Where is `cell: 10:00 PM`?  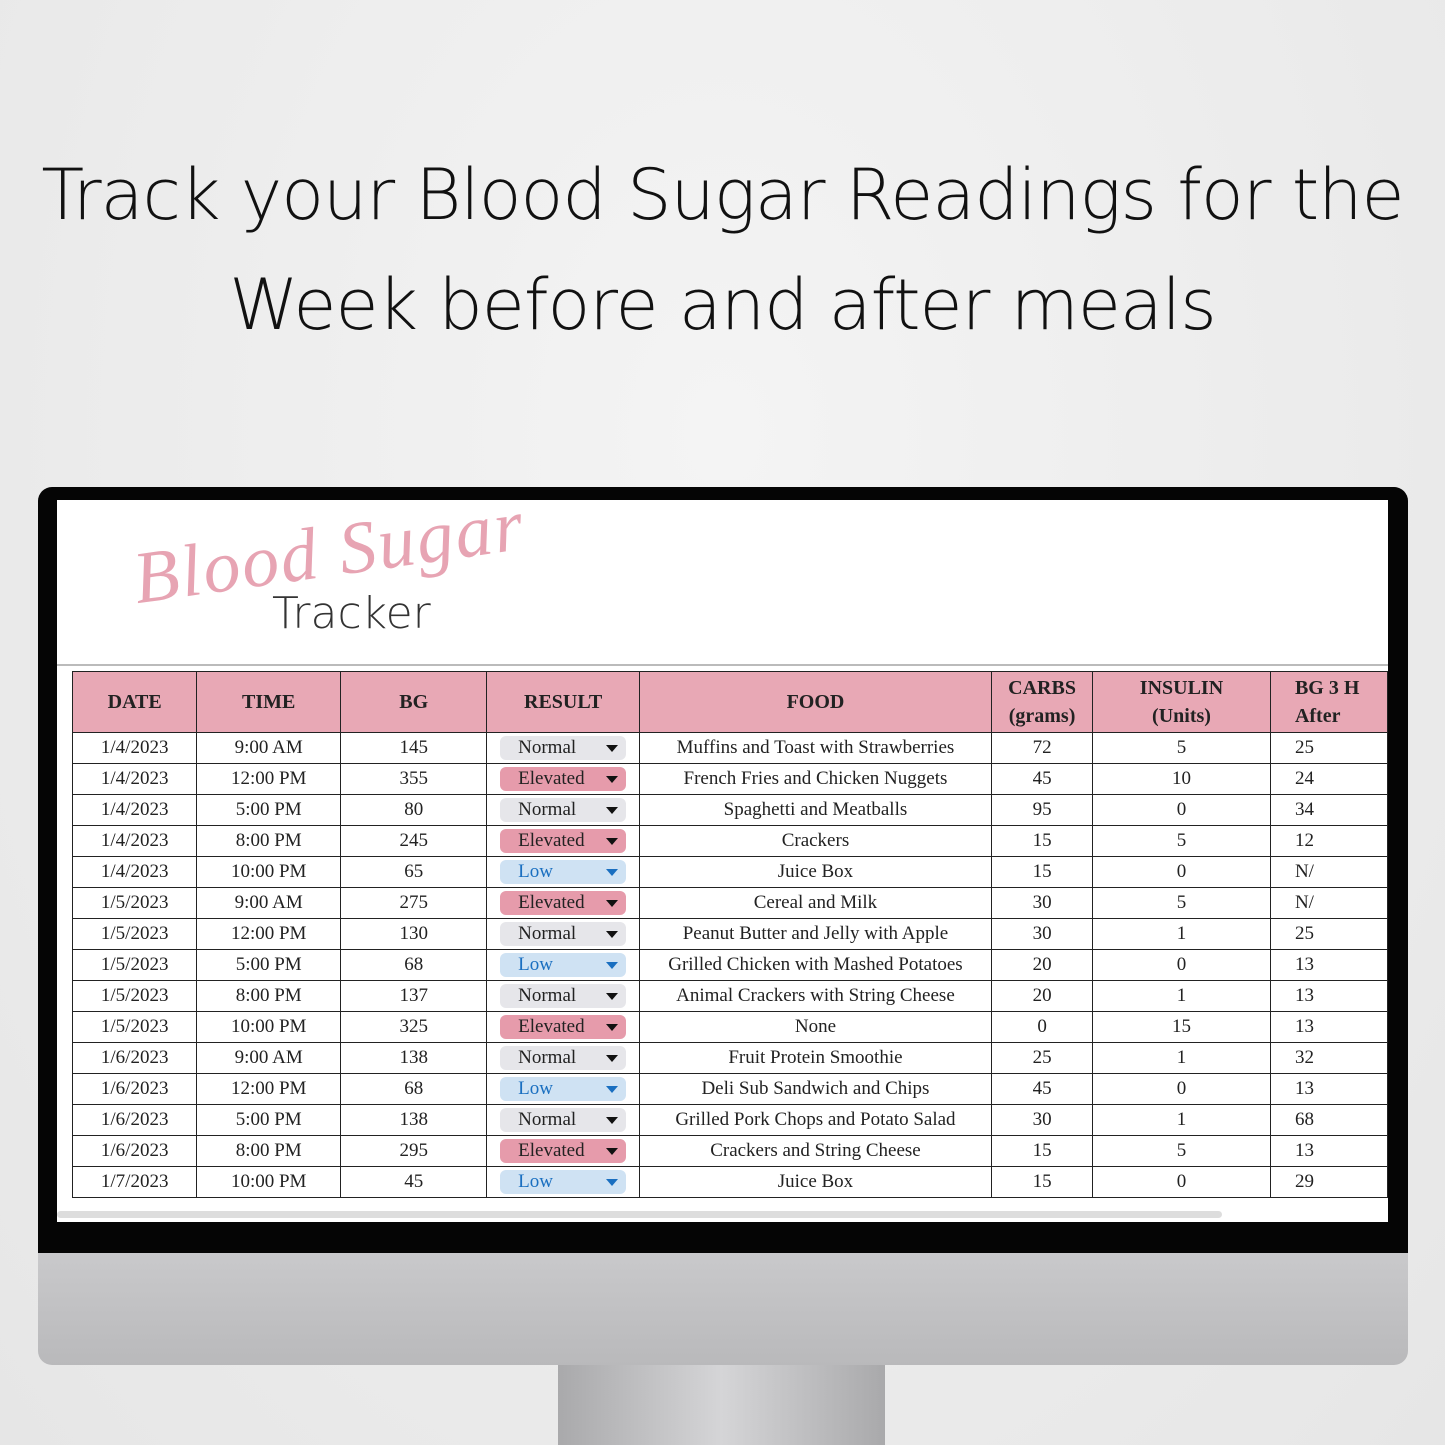
cell: 10:00 PM is located at coordinates (269, 1027).